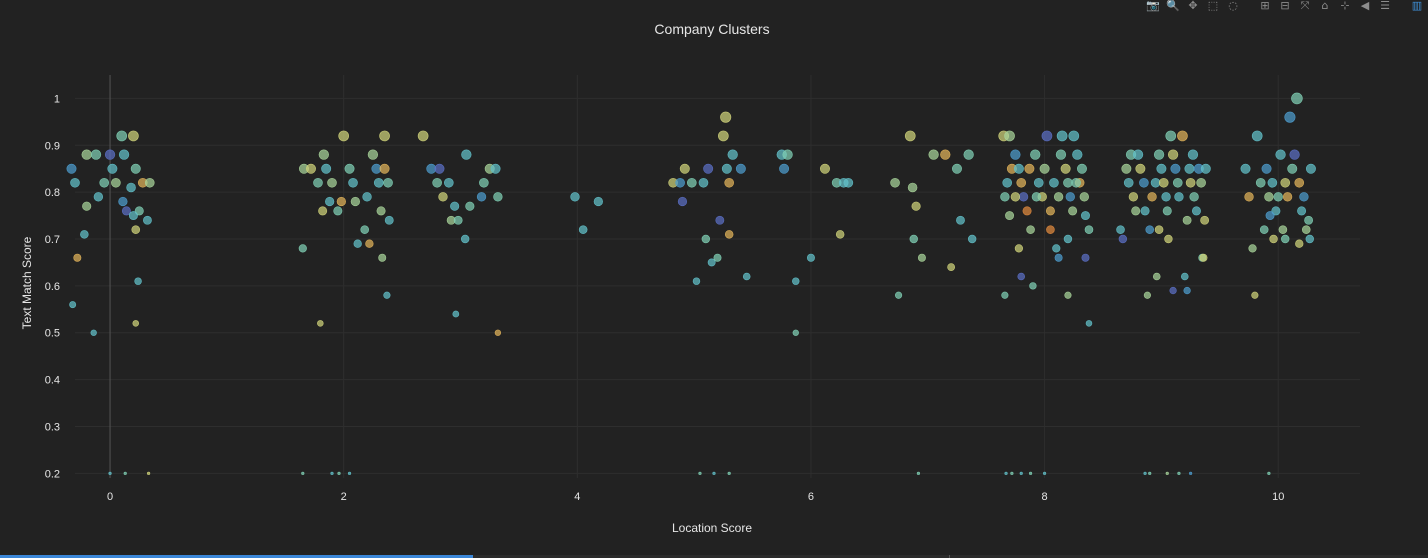 The width and height of the screenshot is (1428, 558). Describe the element at coordinates (1385, 6) in the screenshot. I see `hover-compare-icon: ☰` at that location.